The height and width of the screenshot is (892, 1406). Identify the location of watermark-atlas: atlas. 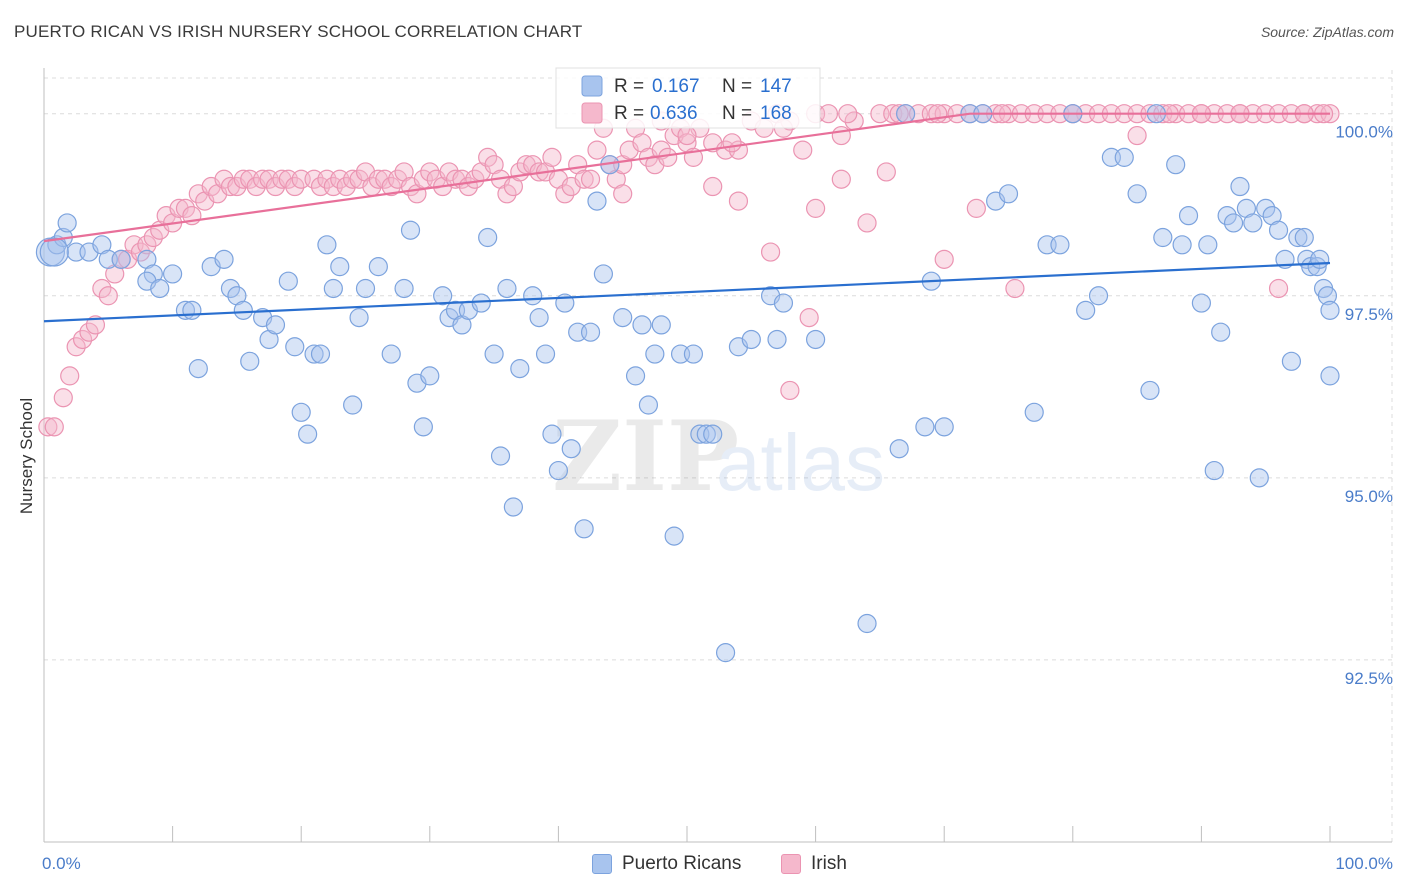
(800, 462).